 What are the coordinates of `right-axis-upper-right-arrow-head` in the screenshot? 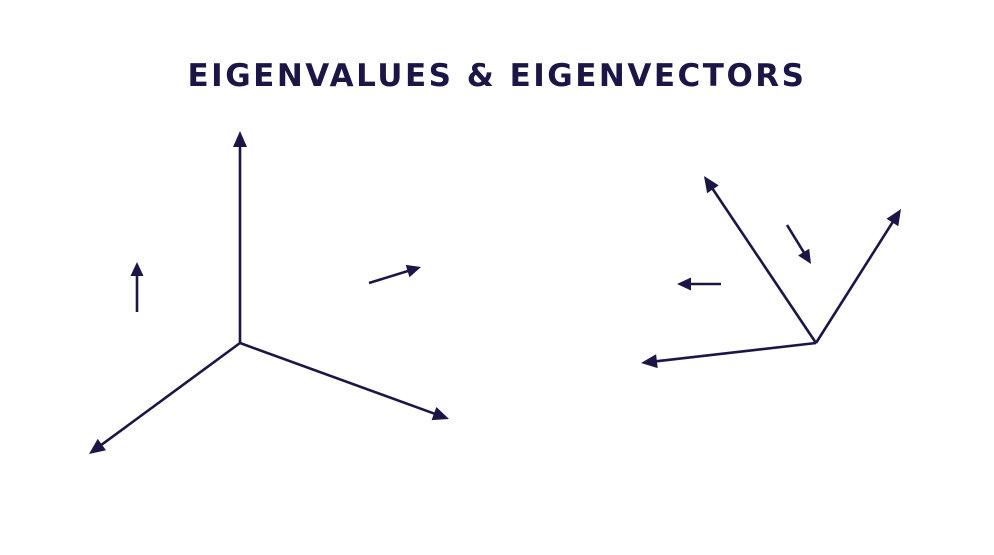 It's located at (893, 218).